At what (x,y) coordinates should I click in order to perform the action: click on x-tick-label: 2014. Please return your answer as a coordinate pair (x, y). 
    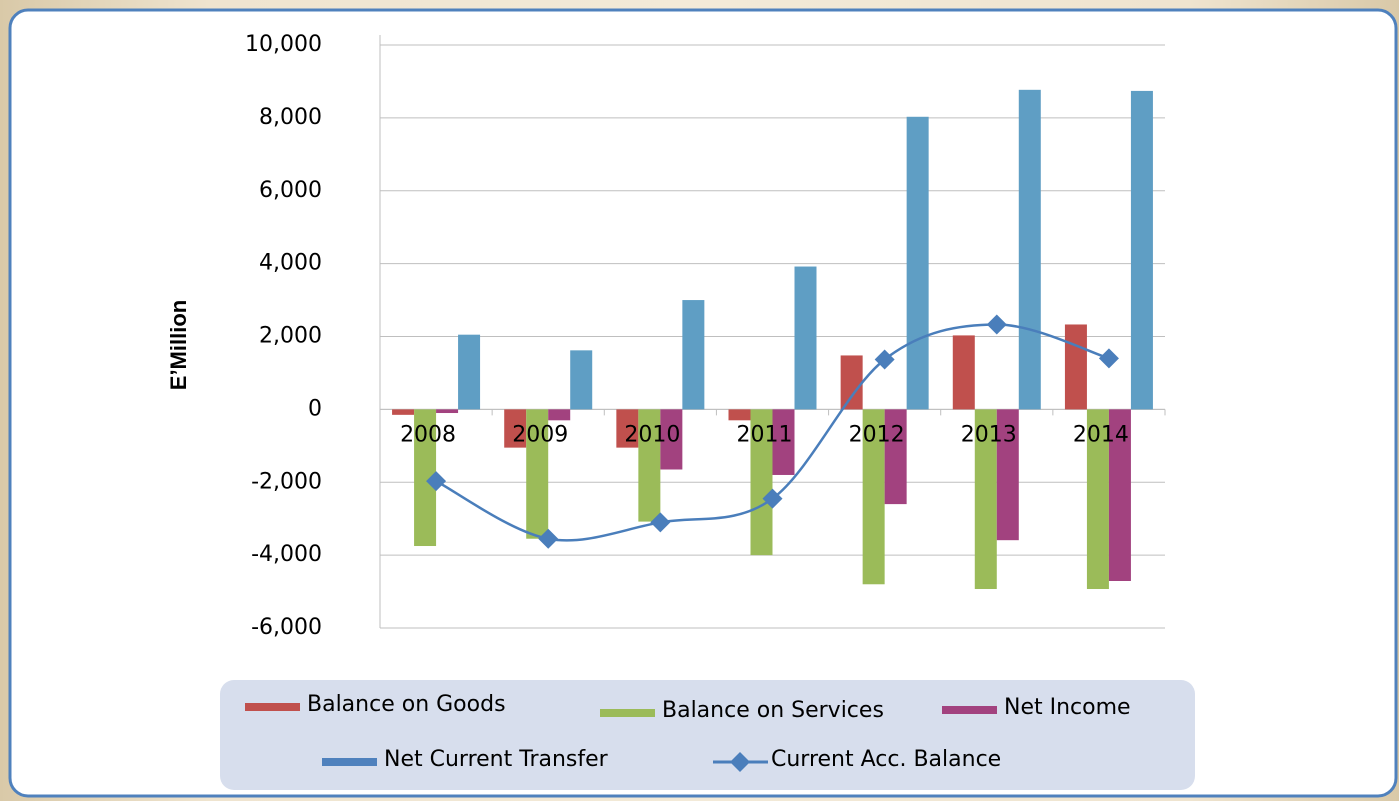
    Looking at the image, I should click on (1101, 434).